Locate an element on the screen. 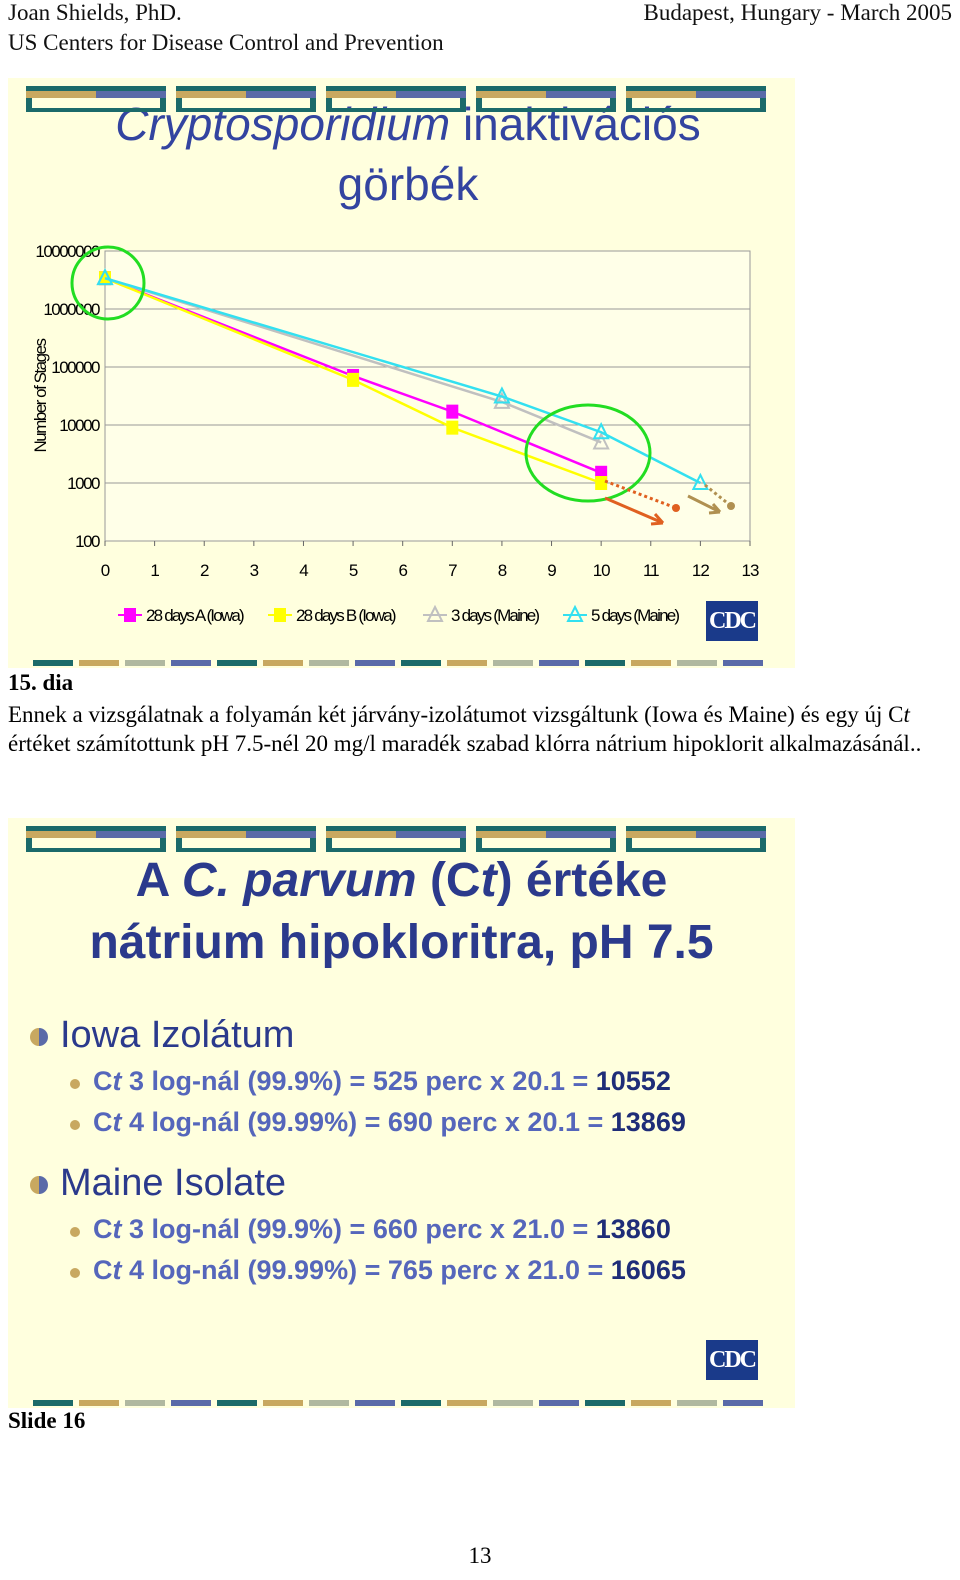  slide-title: A C. parvum (Ct) értéke is located at coordinates (401, 881).